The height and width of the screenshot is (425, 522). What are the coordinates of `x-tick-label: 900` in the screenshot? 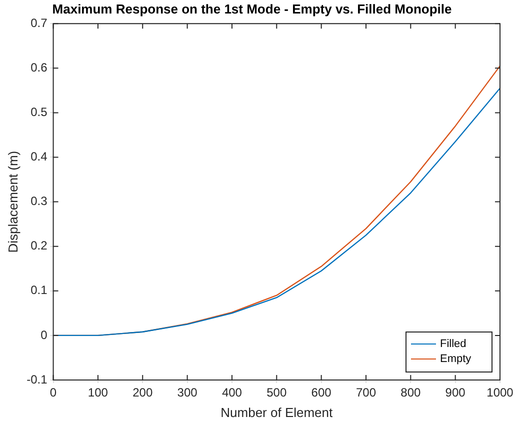 It's located at (455, 393).